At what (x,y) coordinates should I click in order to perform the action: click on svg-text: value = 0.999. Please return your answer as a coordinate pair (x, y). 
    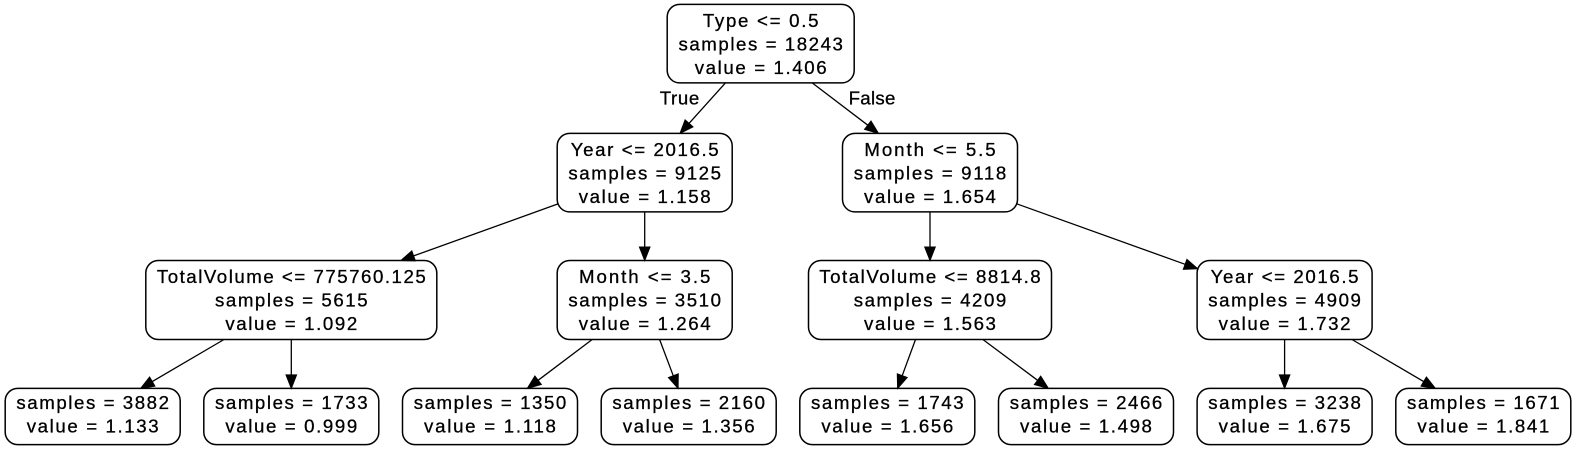
    Looking at the image, I should click on (291, 426).